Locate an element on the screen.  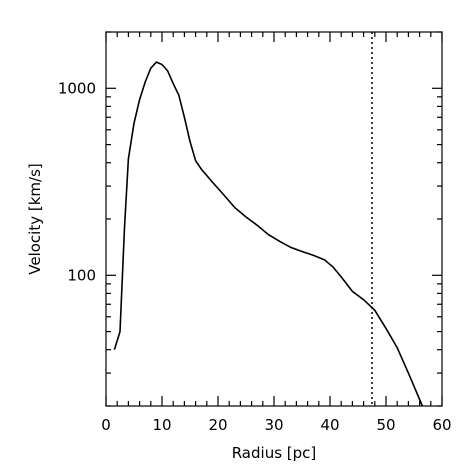
y-axis-label: Velocity [km/s] is located at coordinates (35, 218).